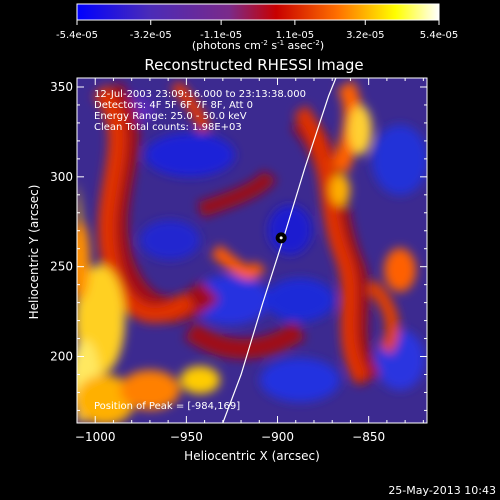  What do you see at coordinates (61, 177) in the screenshot?
I see `y-tick-label: 300` at bounding box center [61, 177].